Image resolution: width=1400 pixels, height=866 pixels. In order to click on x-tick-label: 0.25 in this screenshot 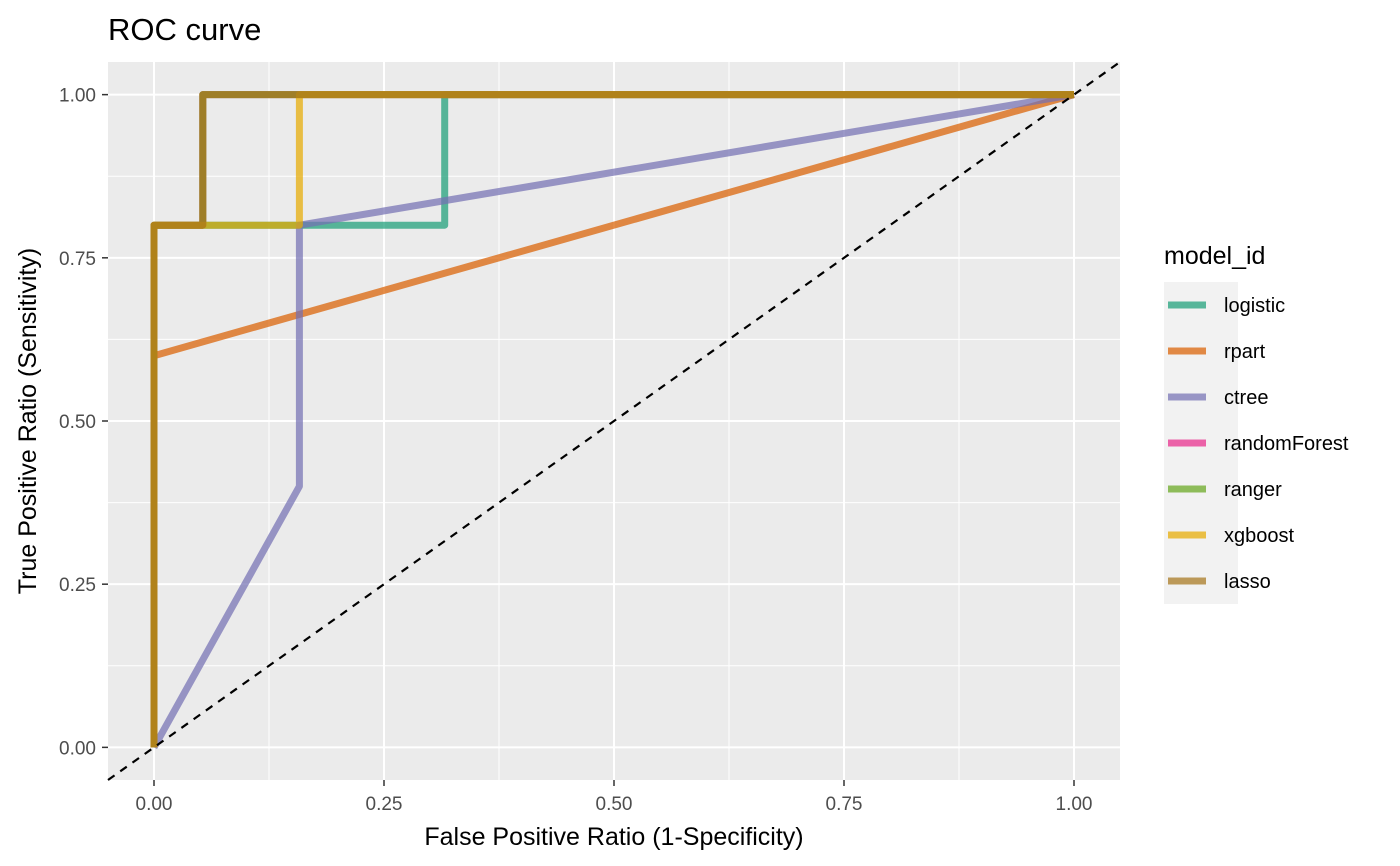, I will do `click(384, 804)`.